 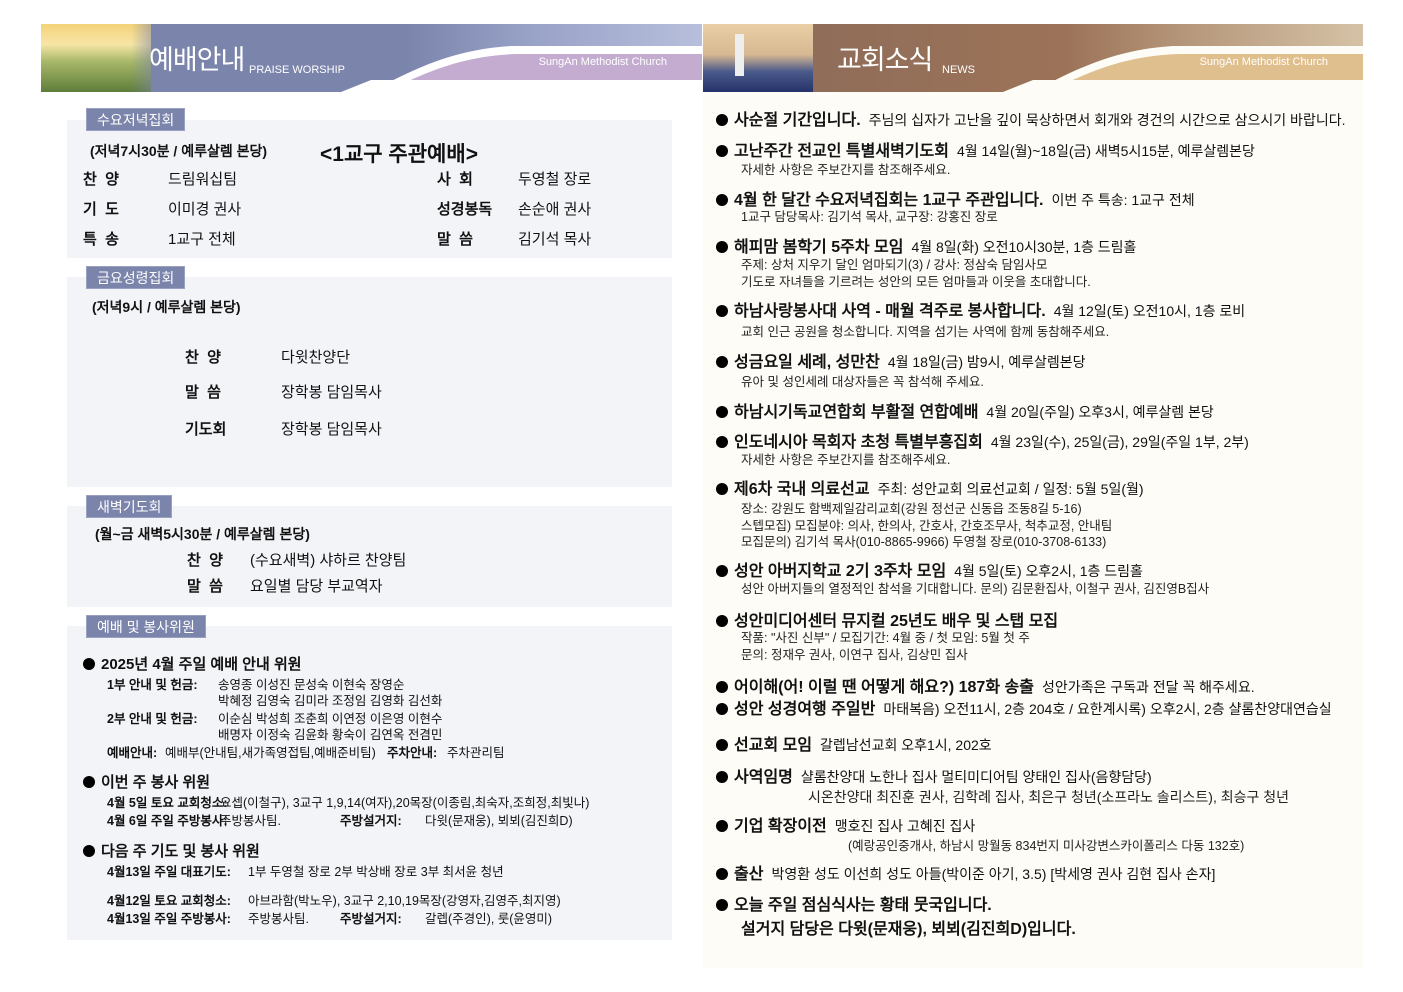 What do you see at coordinates (1123, 200) in the screenshot?
I see `news-detail: 이번 주 특송: 1교구 전체` at bounding box center [1123, 200].